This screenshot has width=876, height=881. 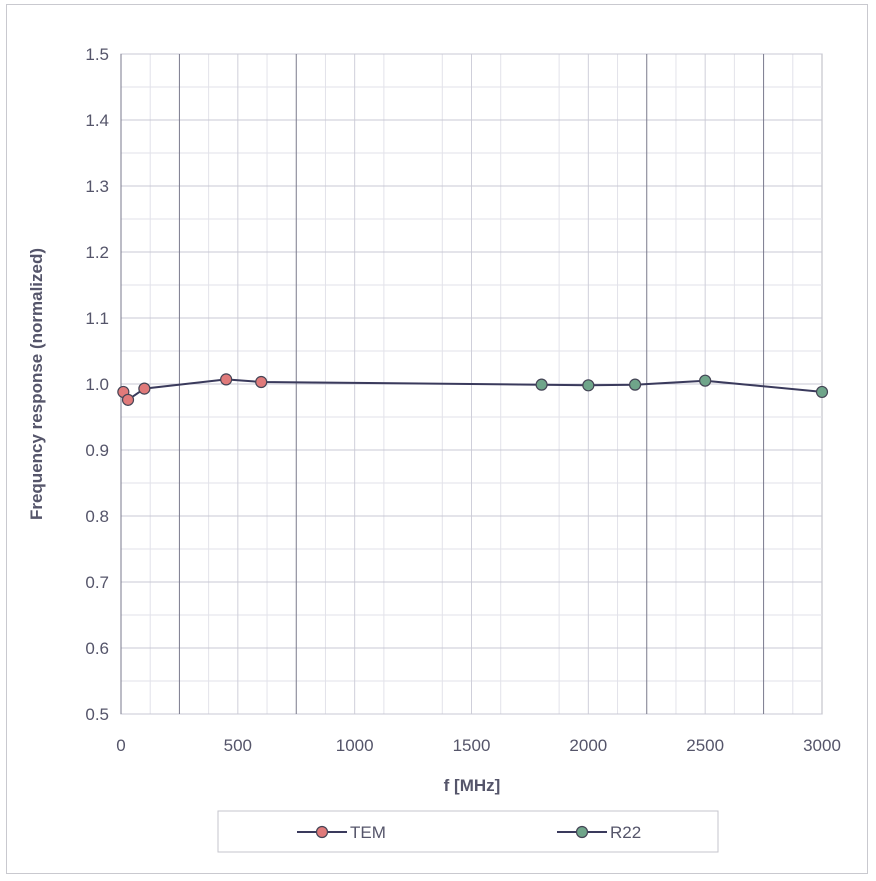 What do you see at coordinates (97, 186) in the screenshot?
I see `y-tick-label: 1.3` at bounding box center [97, 186].